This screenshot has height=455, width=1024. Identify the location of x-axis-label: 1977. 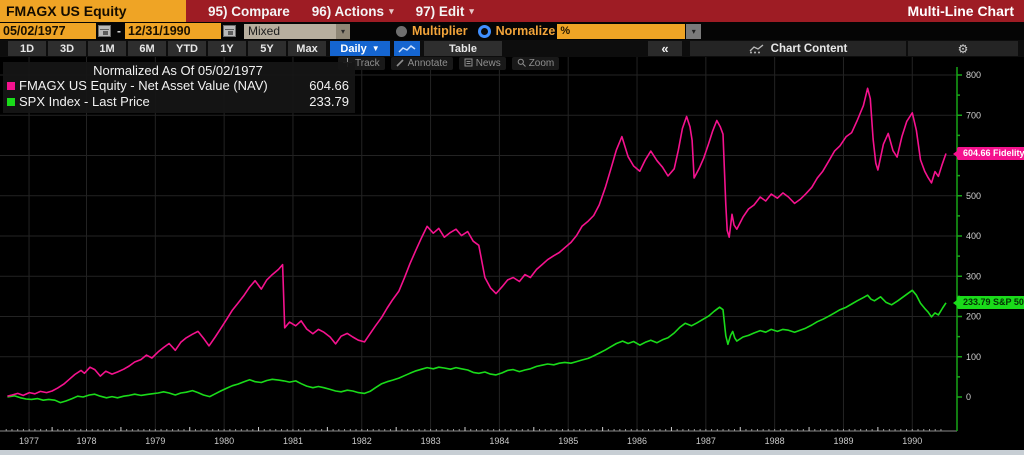
(29, 441).